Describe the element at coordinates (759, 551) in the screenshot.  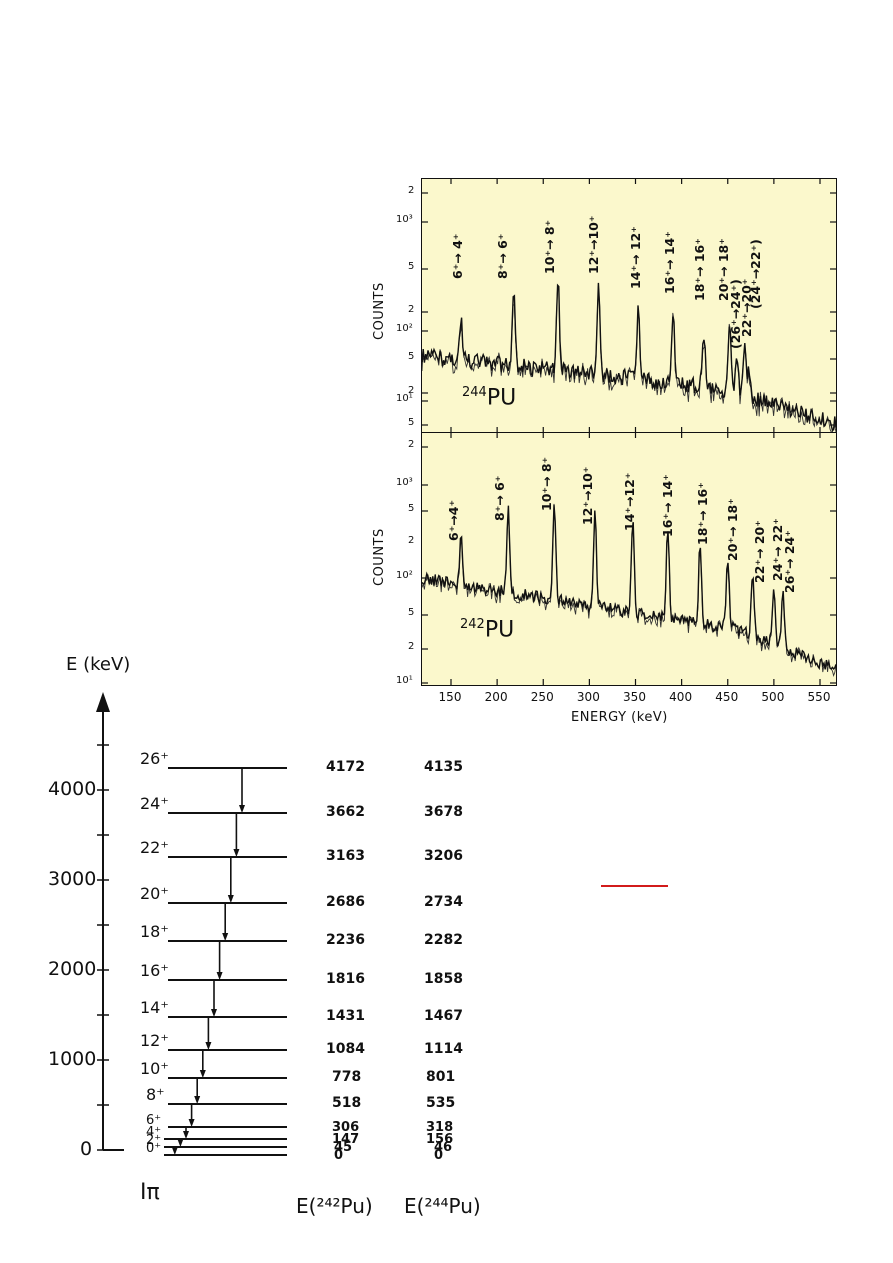
I see `transition-label: 22⁺→ 20⁺` at that location.